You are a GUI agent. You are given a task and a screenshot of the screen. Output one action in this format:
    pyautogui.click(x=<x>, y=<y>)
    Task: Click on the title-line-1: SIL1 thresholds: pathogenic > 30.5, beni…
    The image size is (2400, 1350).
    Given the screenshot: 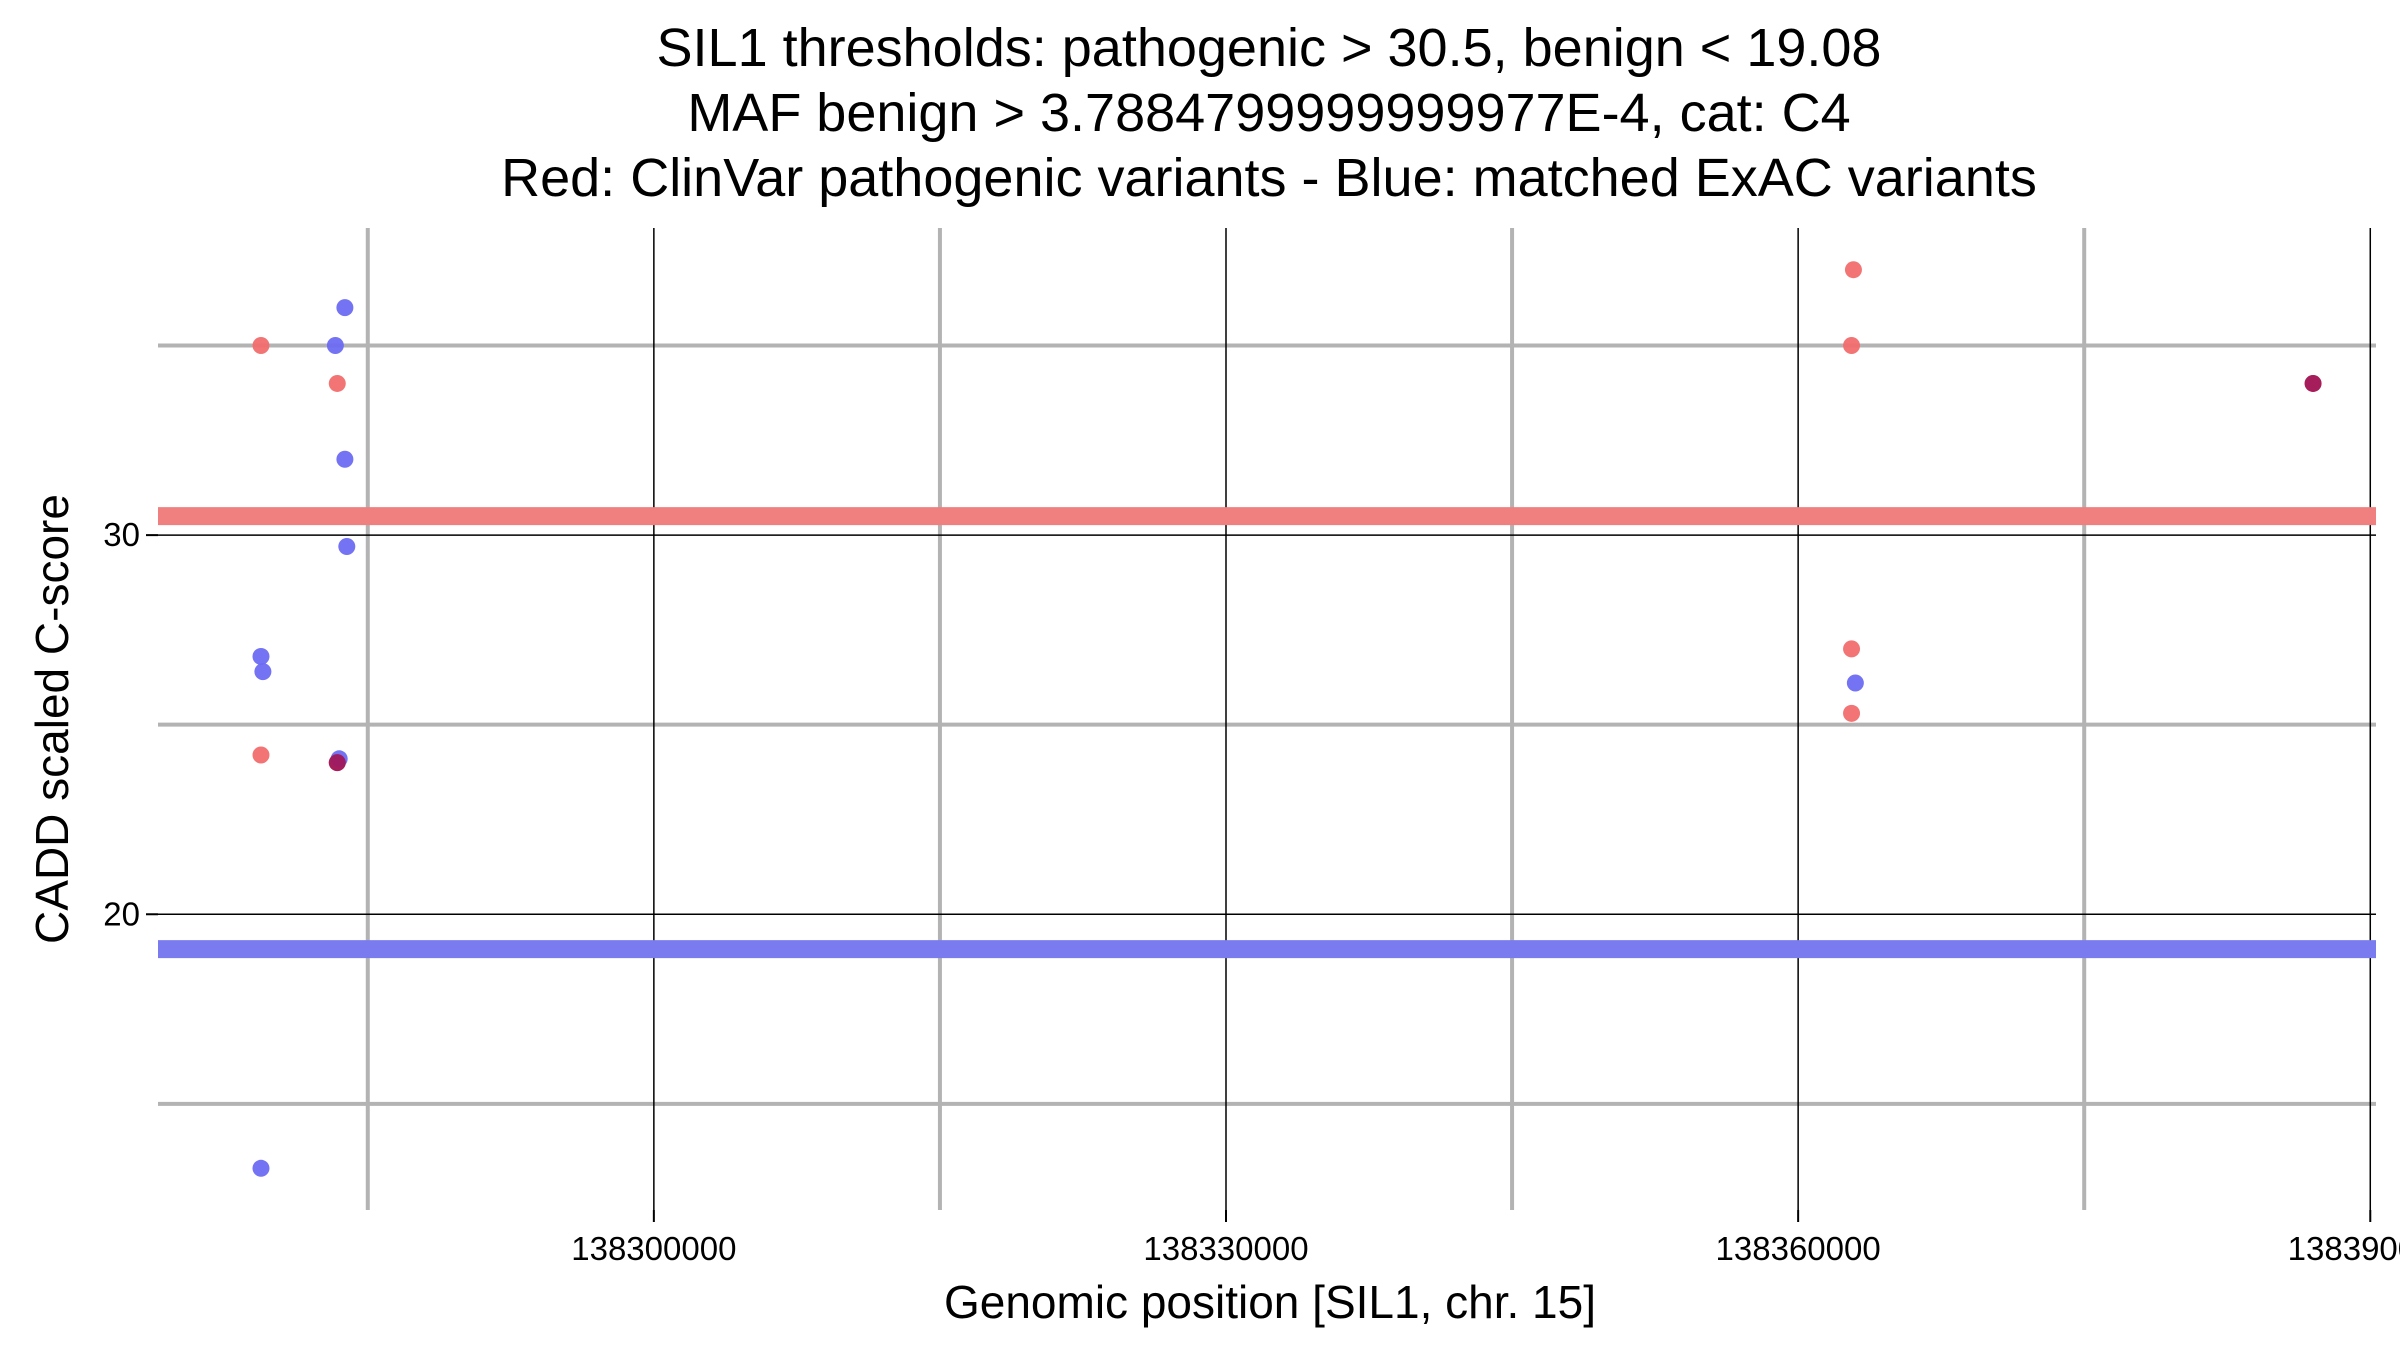 What is the action you would take?
    pyautogui.click(x=1269, y=48)
    